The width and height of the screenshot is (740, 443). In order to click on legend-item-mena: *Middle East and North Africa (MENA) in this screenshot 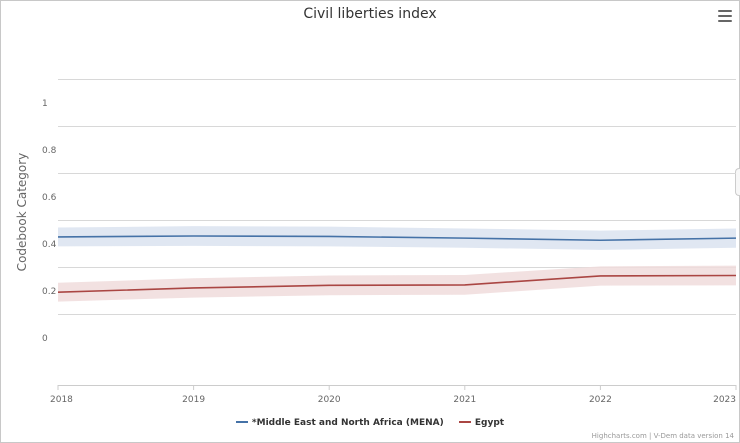, I will do `click(339, 423)`.